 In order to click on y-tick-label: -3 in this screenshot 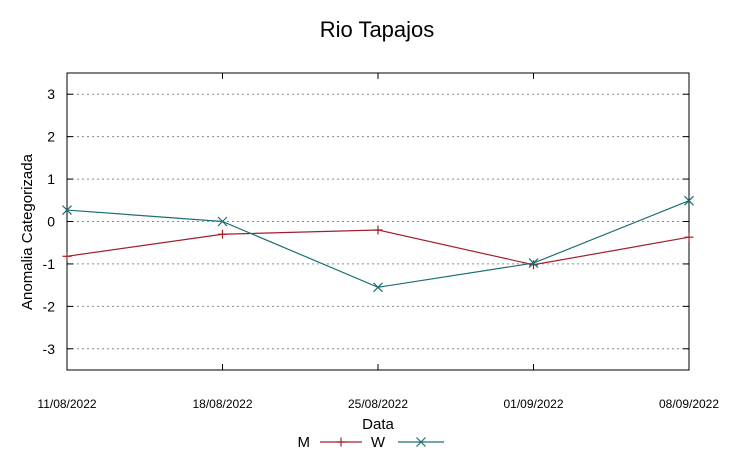, I will do `click(49, 349)`.